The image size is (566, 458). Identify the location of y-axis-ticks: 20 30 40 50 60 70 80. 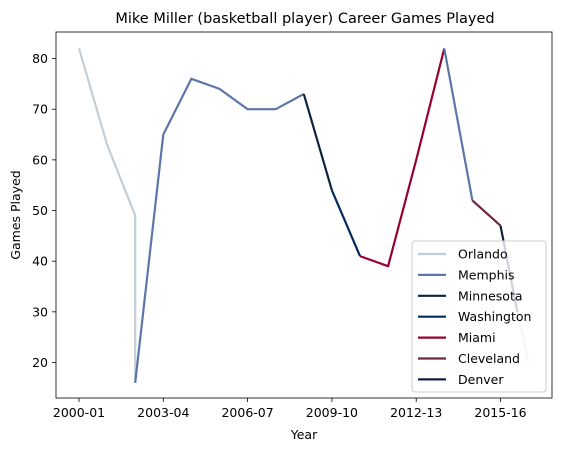
(44, 210).